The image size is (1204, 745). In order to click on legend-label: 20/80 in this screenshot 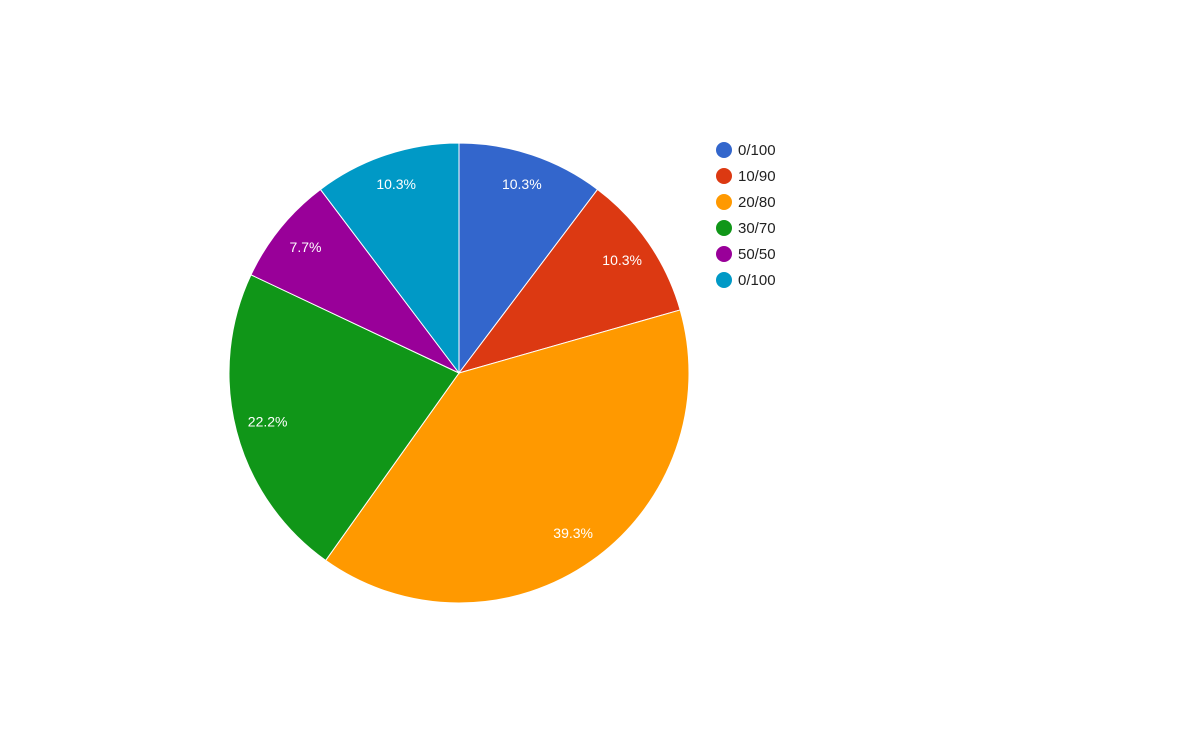, I will do `click(757, 202)`.